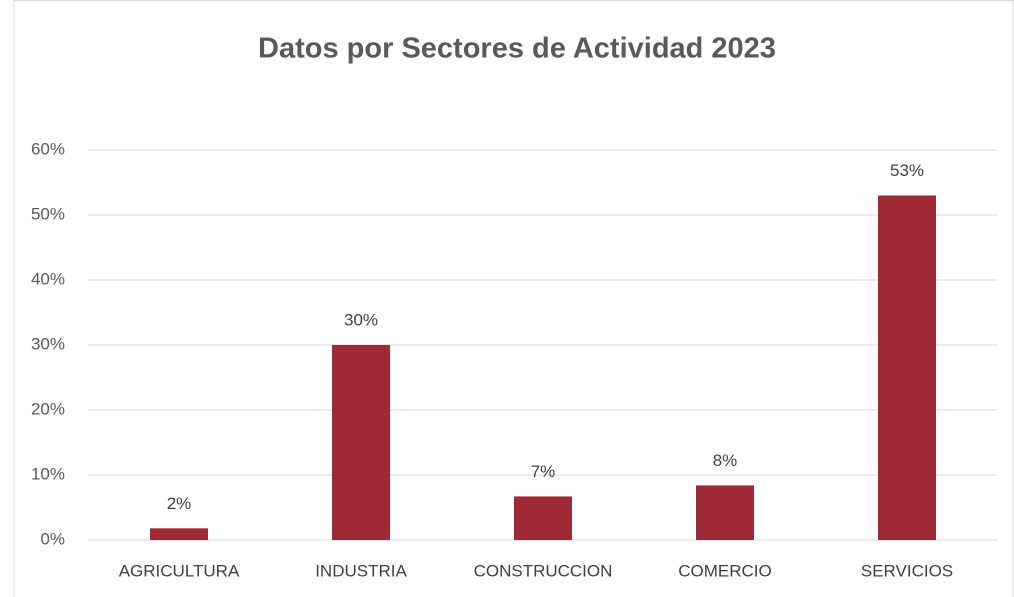  What do you see at coordinates (179, 570) in the screenshot?
I see `x-tick-label: AGRICULTURA` at bounding box center [179, 570].